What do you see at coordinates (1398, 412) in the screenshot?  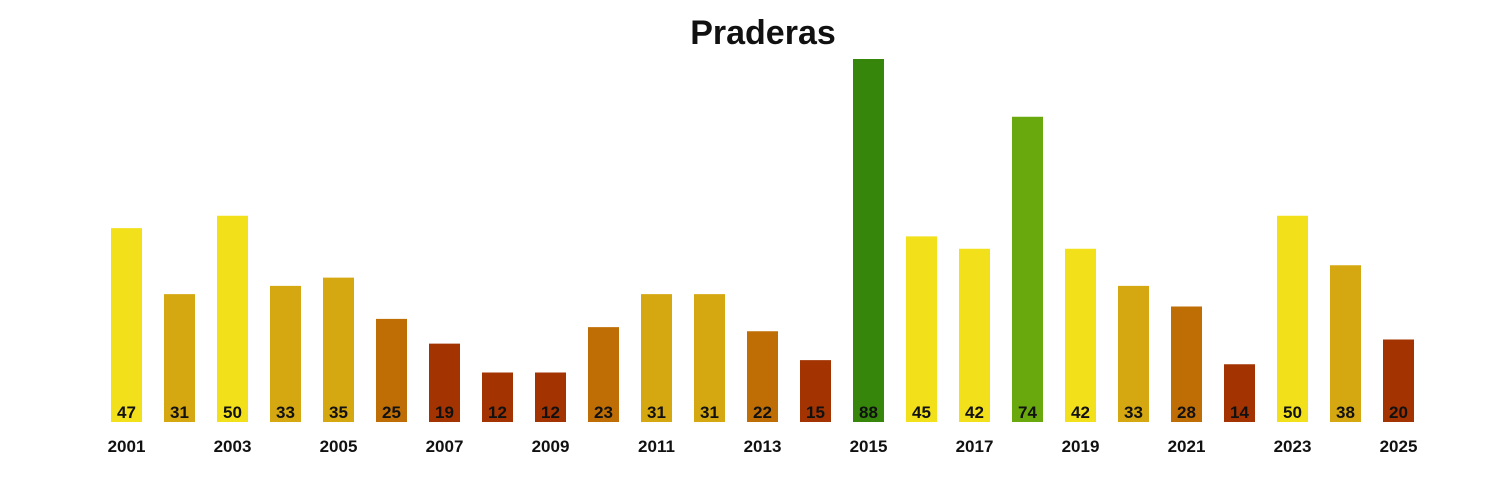 I see `bar-value-label: 20` at bounding box center [1398, 412].